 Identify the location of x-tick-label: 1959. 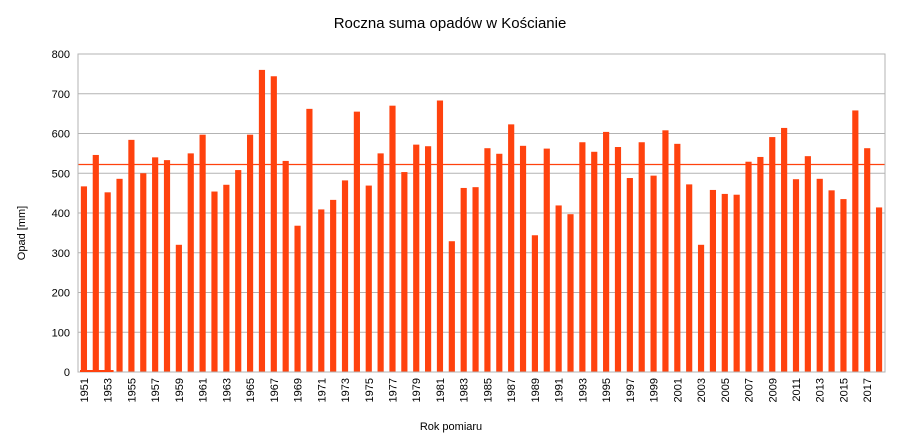
(180, 390).